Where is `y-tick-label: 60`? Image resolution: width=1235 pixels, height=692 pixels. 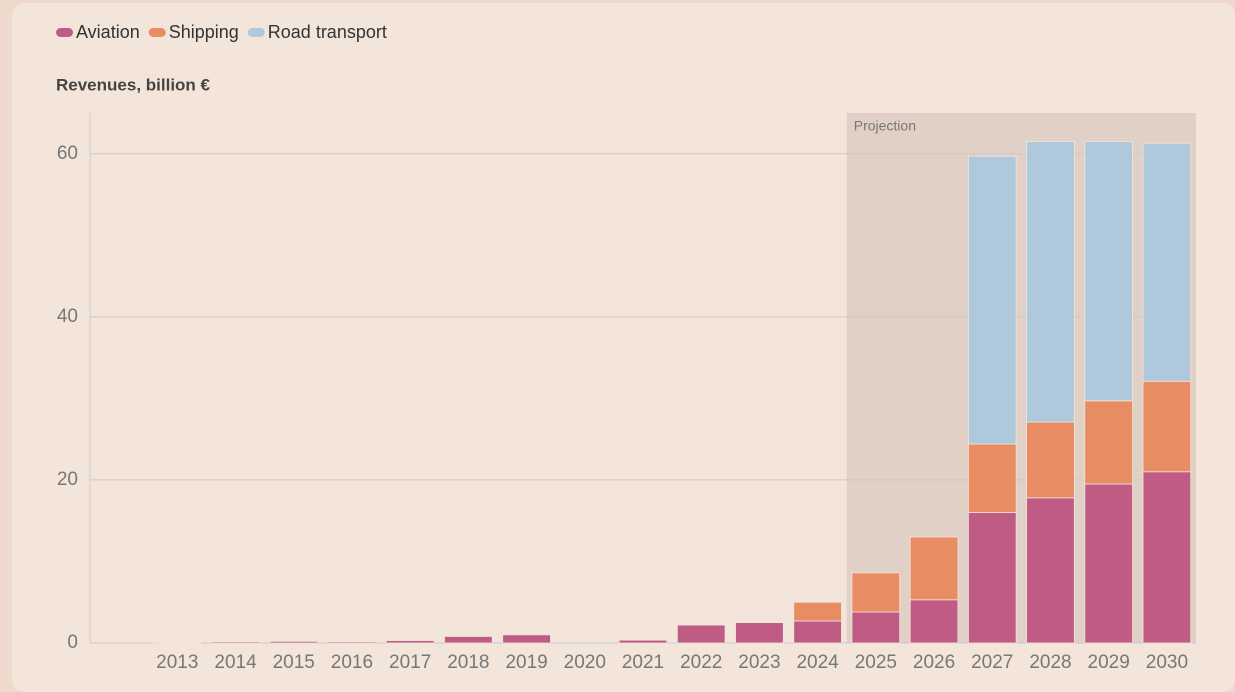
y-tick-label: 60 is located at coordinates (67, 153).